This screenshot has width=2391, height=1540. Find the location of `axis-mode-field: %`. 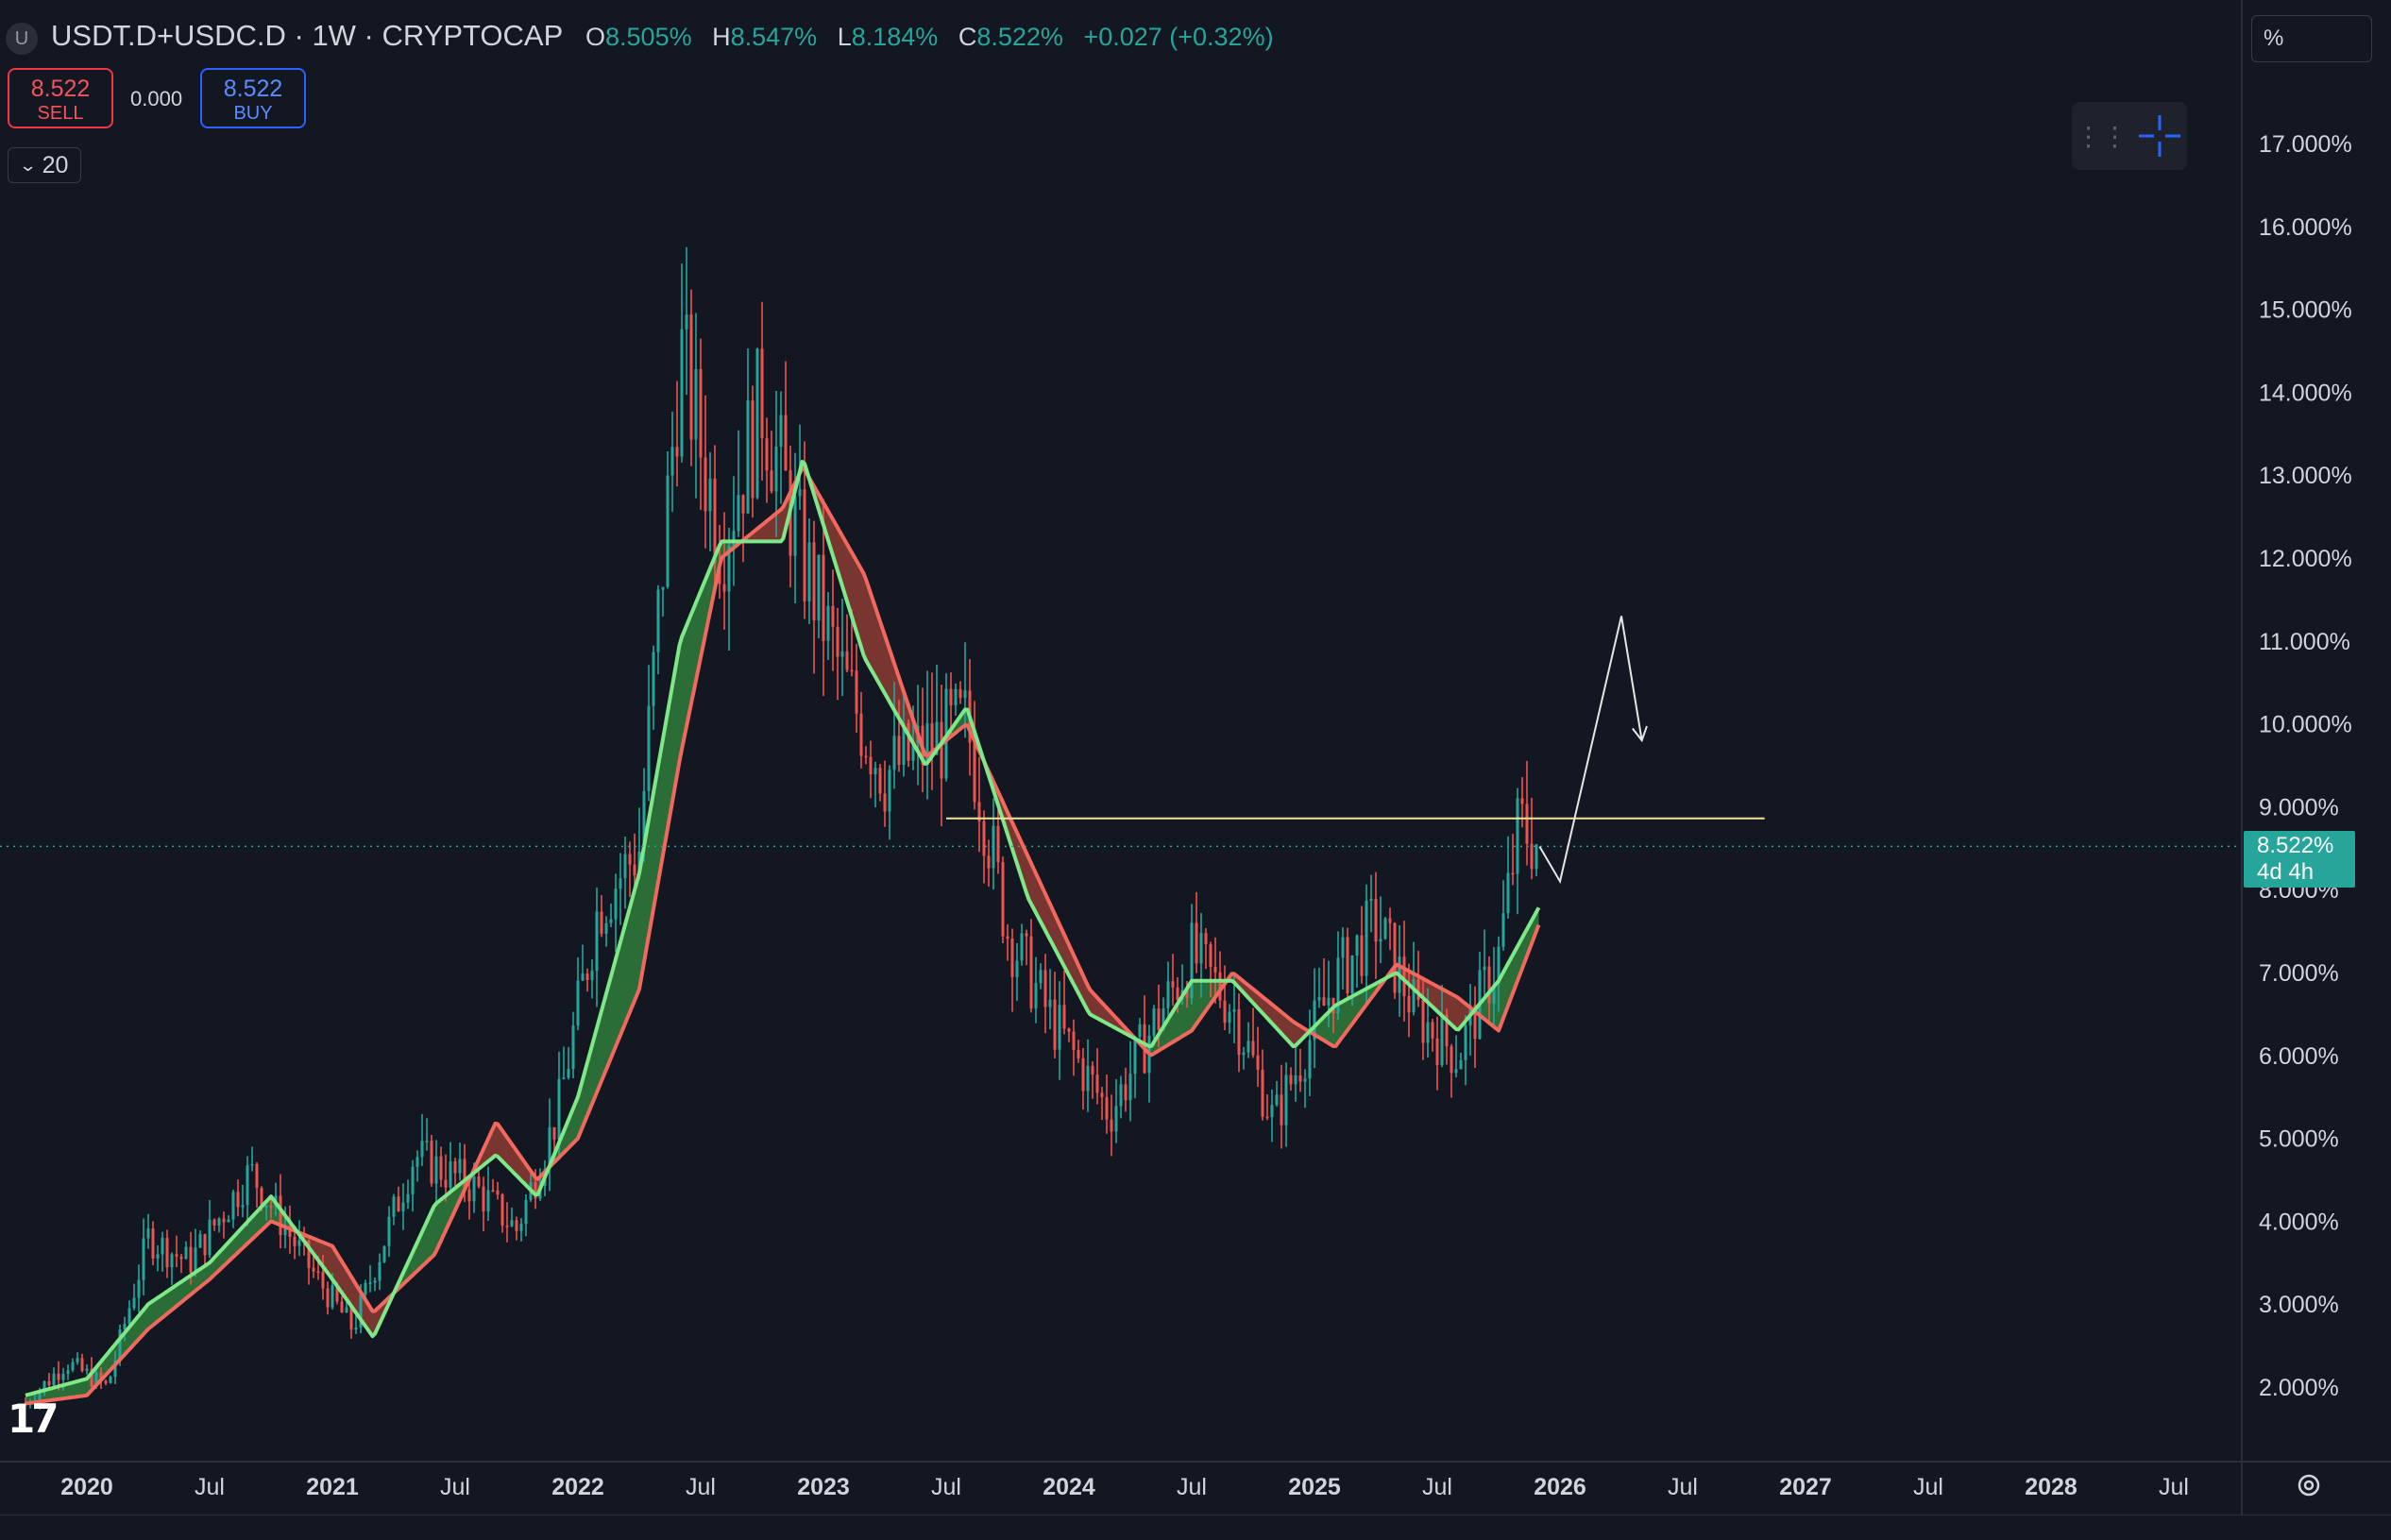

axis-mode-field: % is located at coordinates (2312, 38).